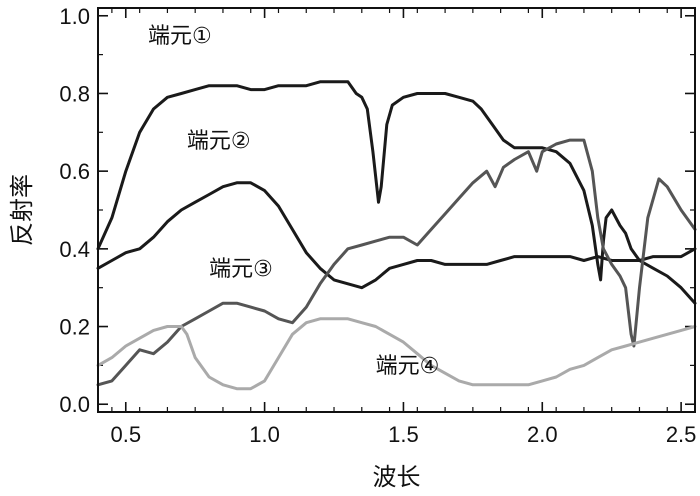 The width and height of the screenshot is (700, 496). I want to click on x-tick-label: 2.5, so click(681, 434).